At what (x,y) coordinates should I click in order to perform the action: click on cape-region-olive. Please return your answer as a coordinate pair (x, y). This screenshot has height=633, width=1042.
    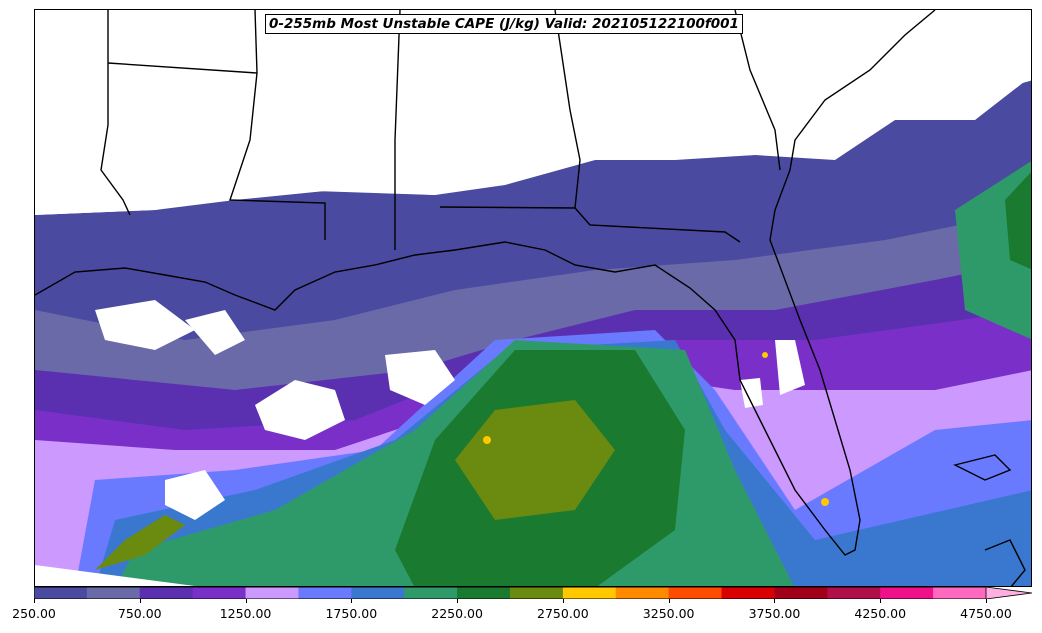
    Looking at the image, I should click on (535, 460).